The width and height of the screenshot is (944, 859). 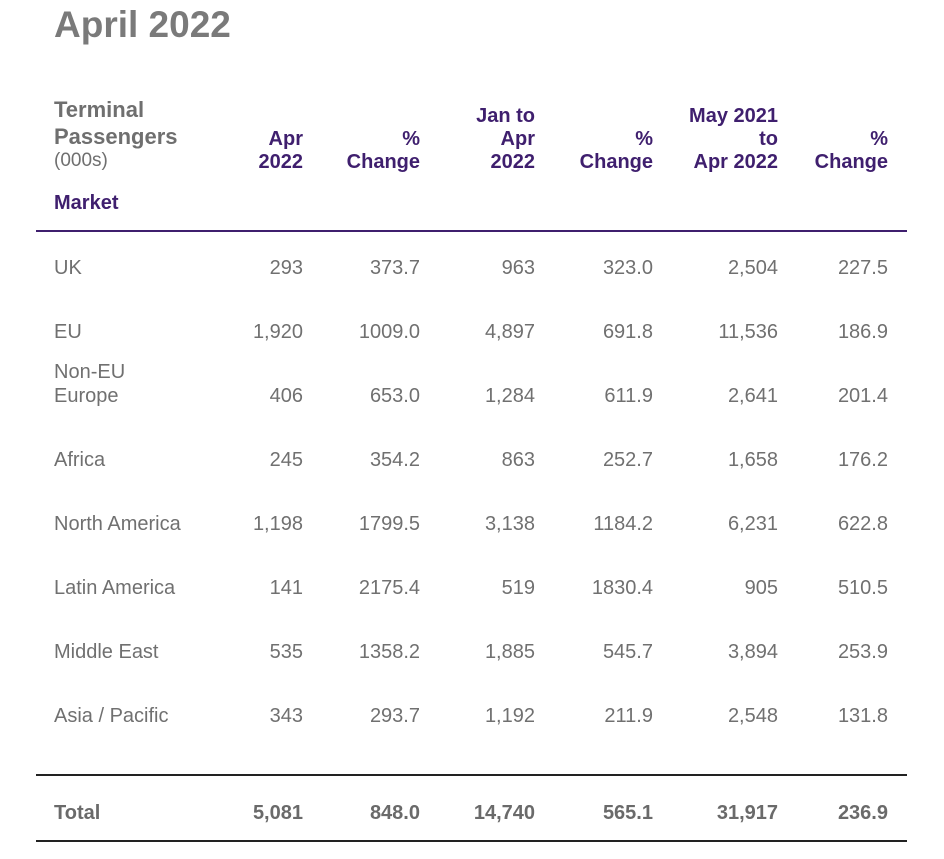 What do you see at coordinates (86, 203) in the screenshot?
I see `market-header: Market` at bounding box center [86, 203].